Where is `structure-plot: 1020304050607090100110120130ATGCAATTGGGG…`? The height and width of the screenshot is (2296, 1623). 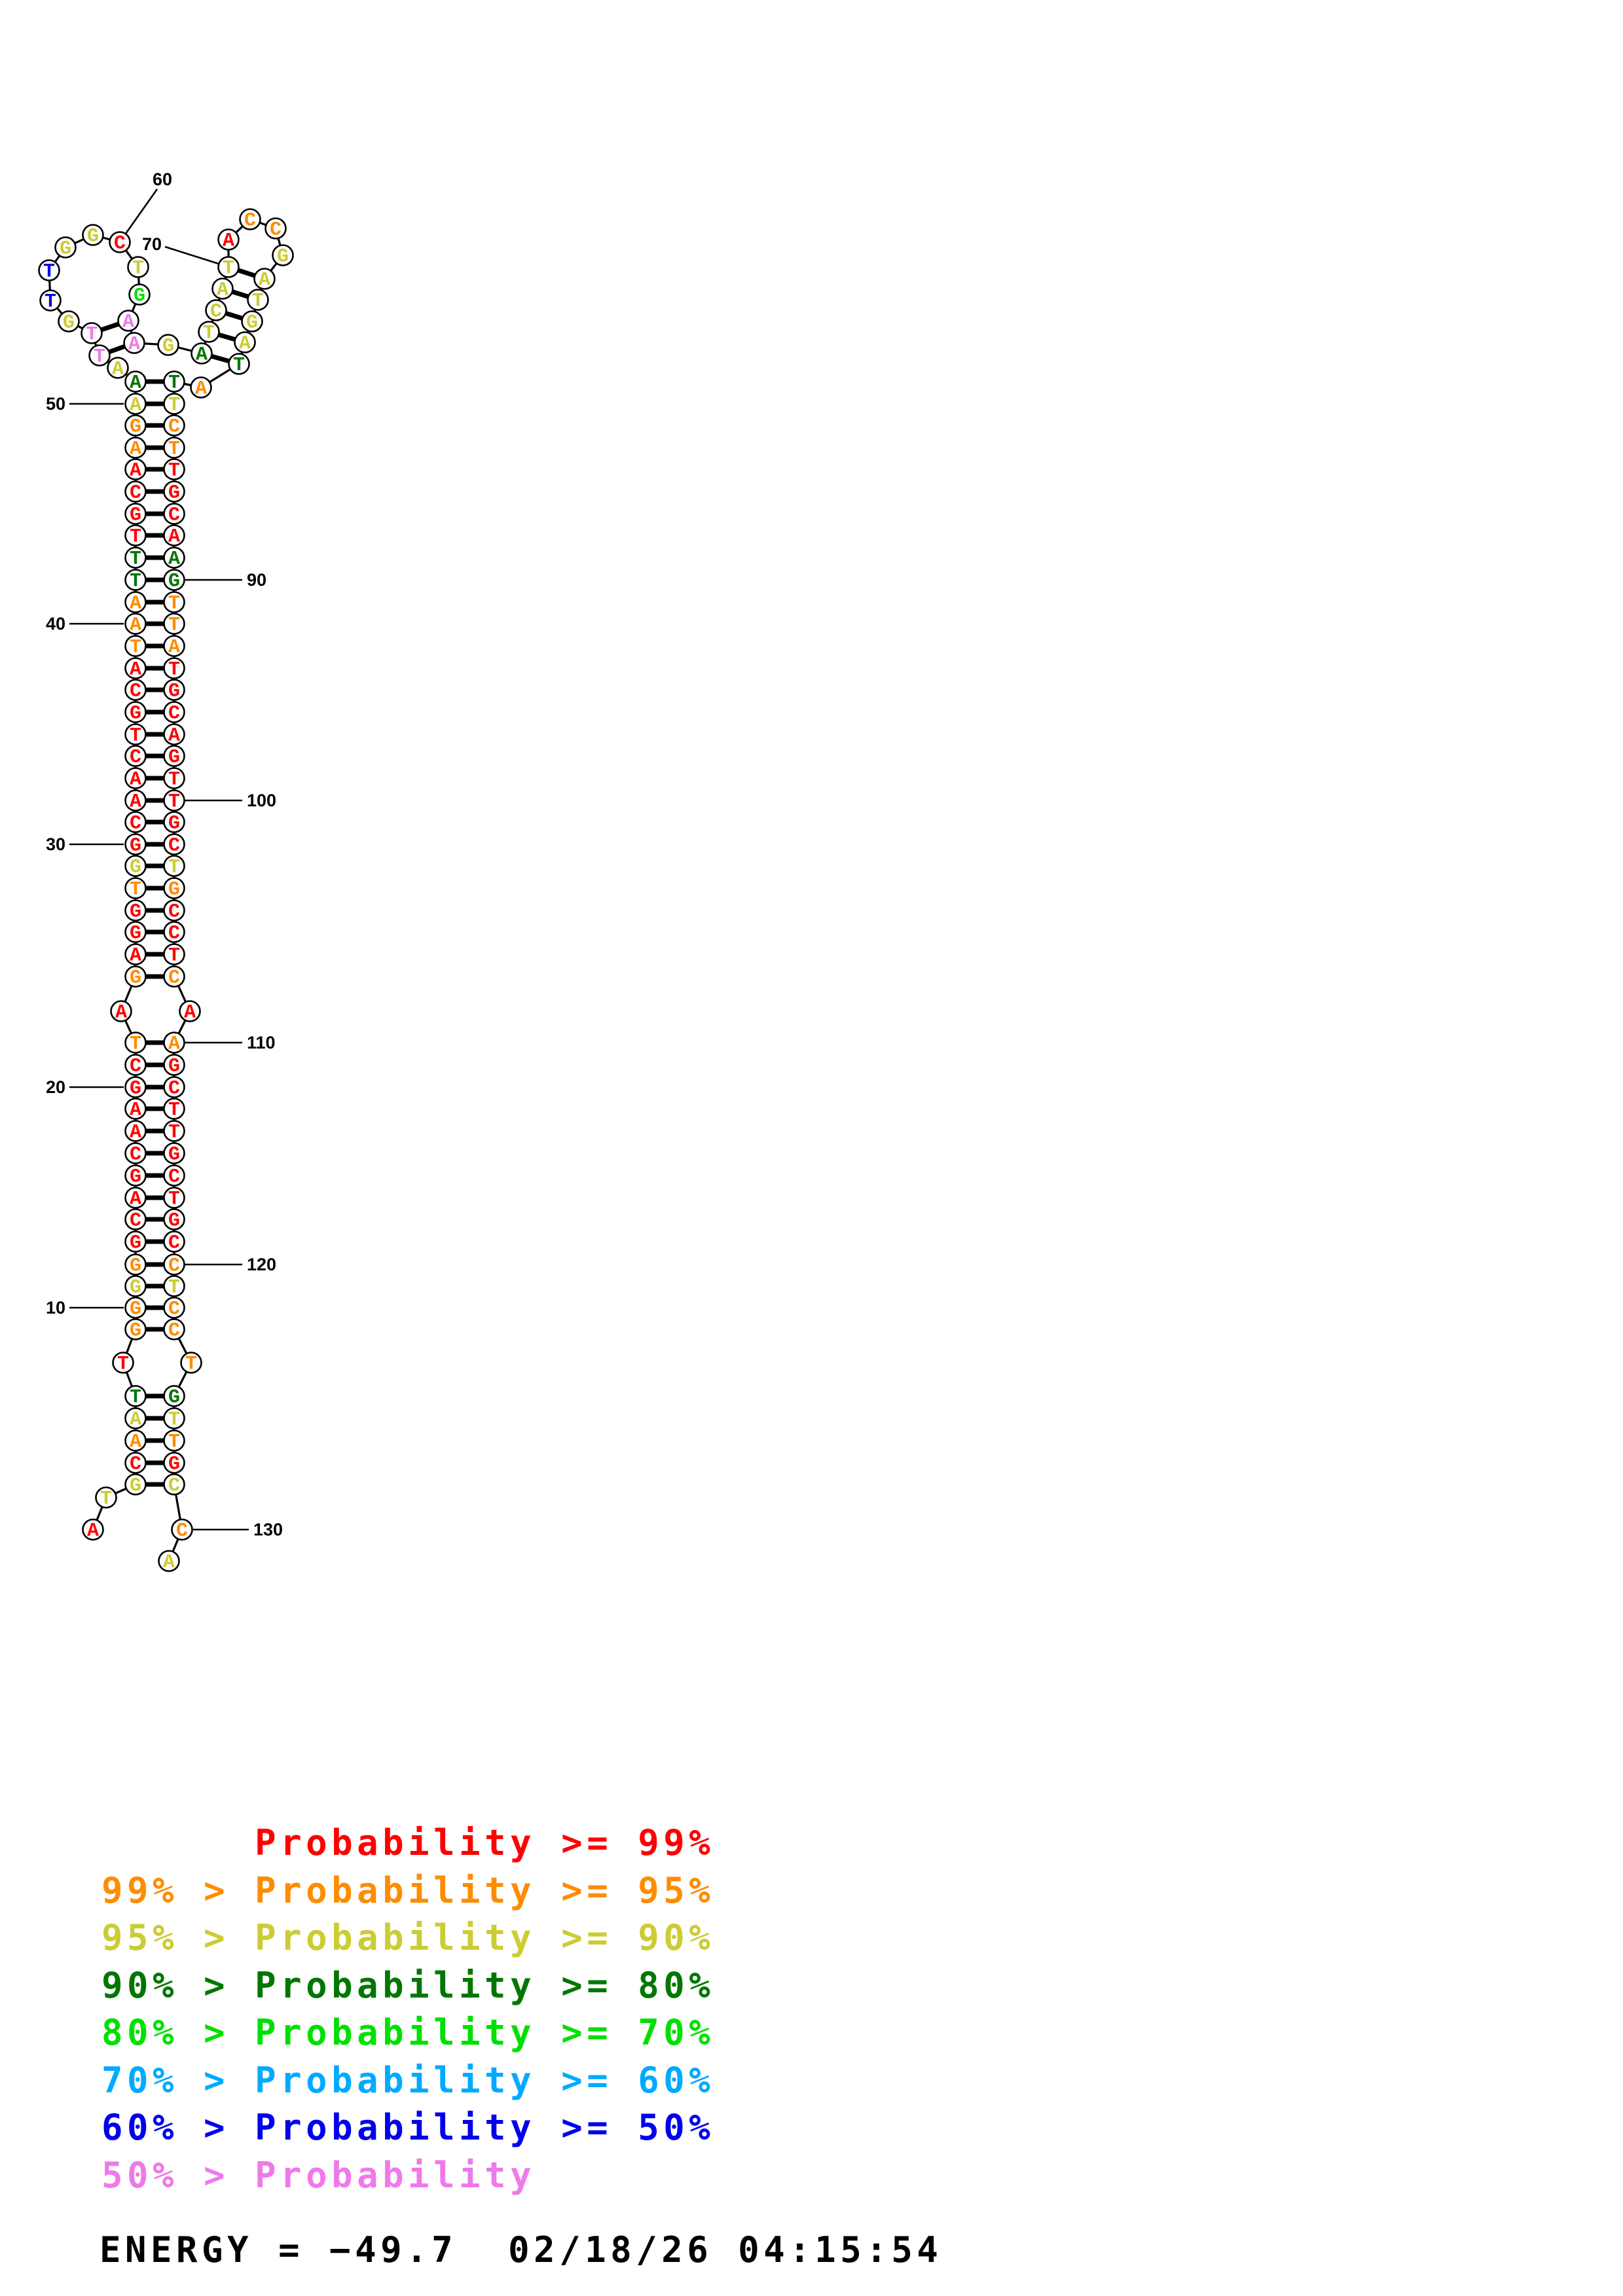 structure-plot: 1020304050607090100110120130ATGCAATTGGGG… is located at coordinates (166, 872).